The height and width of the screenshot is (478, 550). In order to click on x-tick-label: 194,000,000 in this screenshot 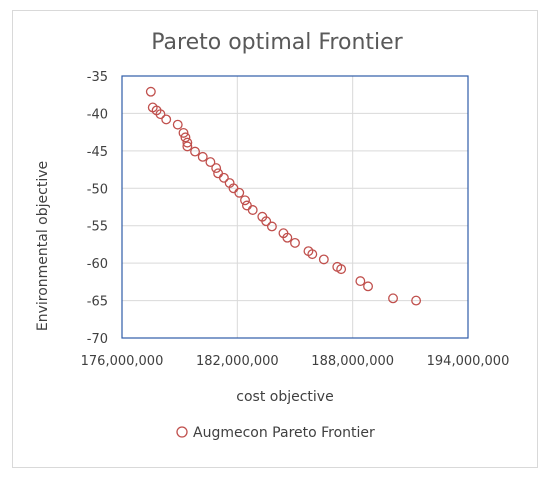, I will do `click(468, 361)`.